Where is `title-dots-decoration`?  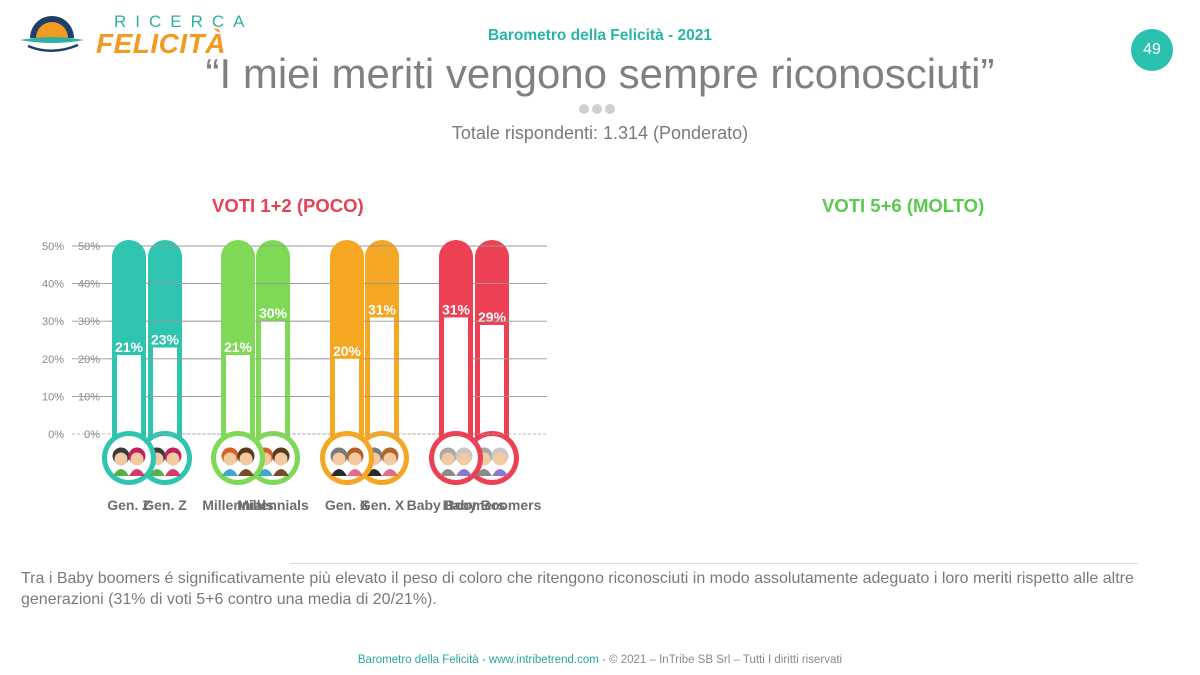 title-dots-decoration is located at coordinates (598, 110).